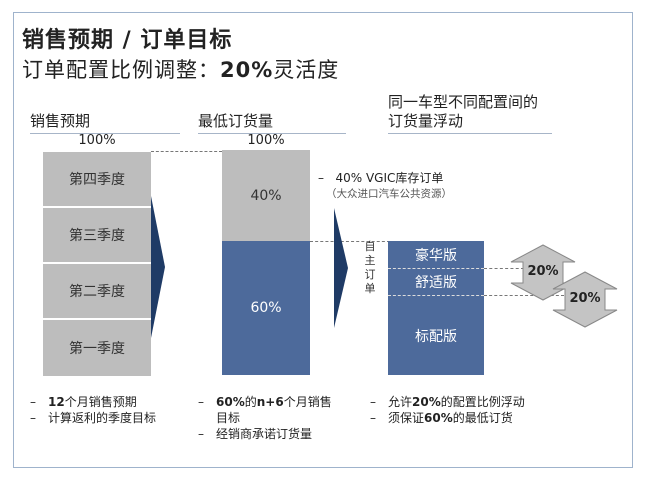 The image size is (659, 484). I want to click on variants-header: 同一车型不同配置间的 订货量浮动, so click(470, 113).